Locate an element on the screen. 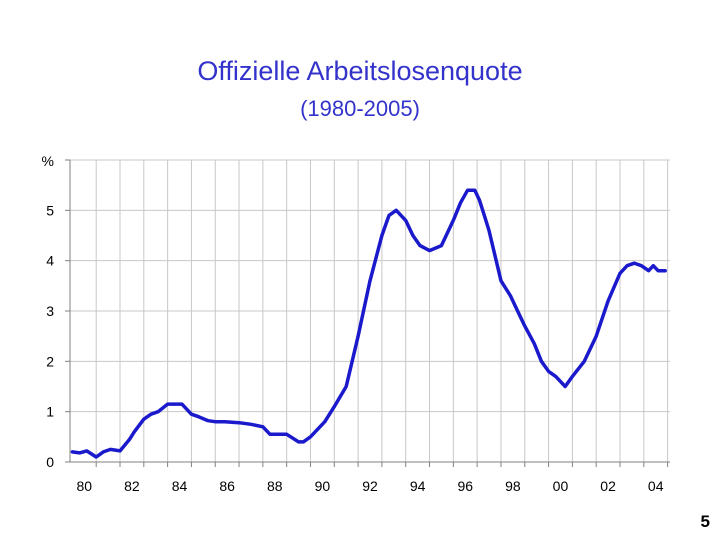 The height and width of the screenshot is (540, 720). y-axis-unit-label: % is located at coordinates (48, 161).